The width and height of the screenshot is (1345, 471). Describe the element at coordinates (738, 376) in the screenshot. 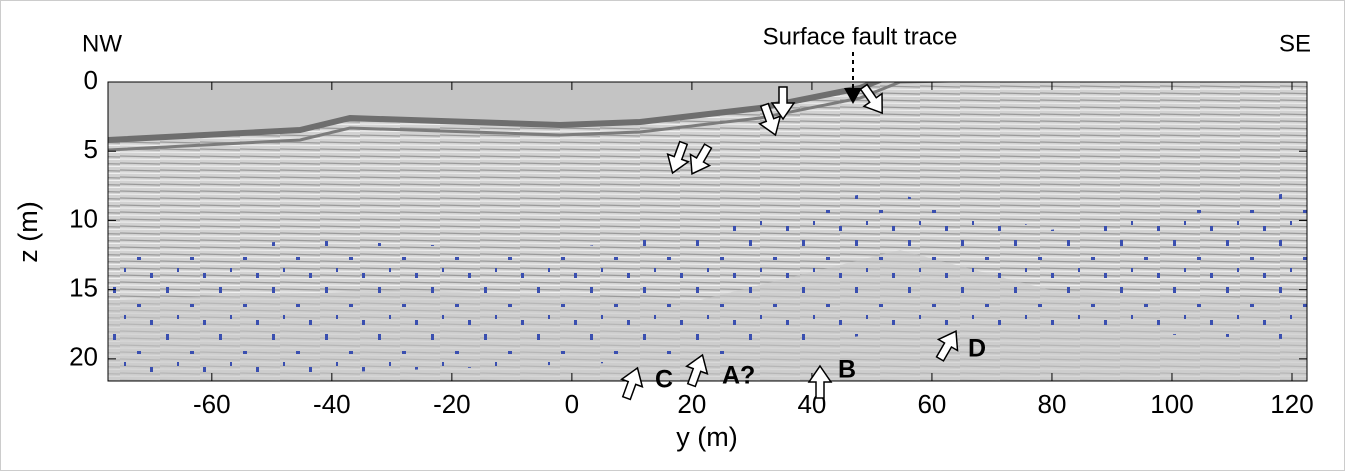

I see `label-a: A?` at that location.